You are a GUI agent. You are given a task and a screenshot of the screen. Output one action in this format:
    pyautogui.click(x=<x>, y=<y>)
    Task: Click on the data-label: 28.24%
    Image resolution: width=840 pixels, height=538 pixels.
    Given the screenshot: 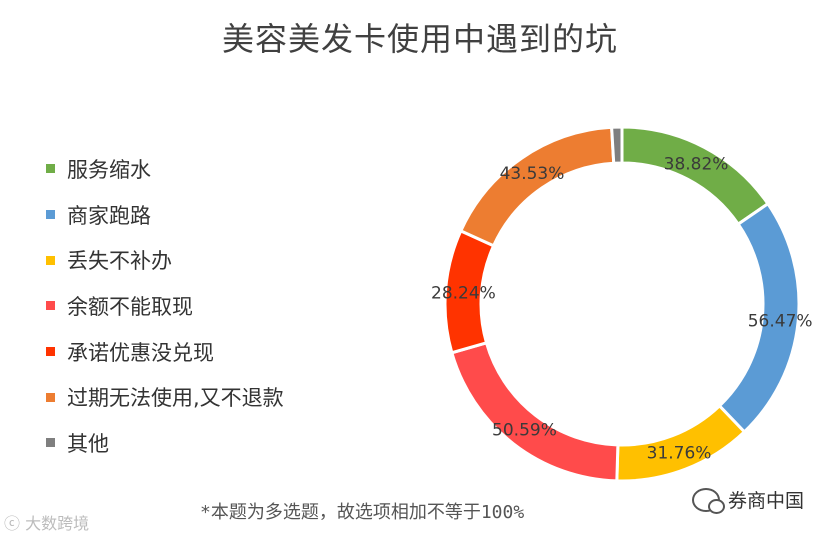 What is the action you would take?
    pyautogui.click(x=463, y=293)
    